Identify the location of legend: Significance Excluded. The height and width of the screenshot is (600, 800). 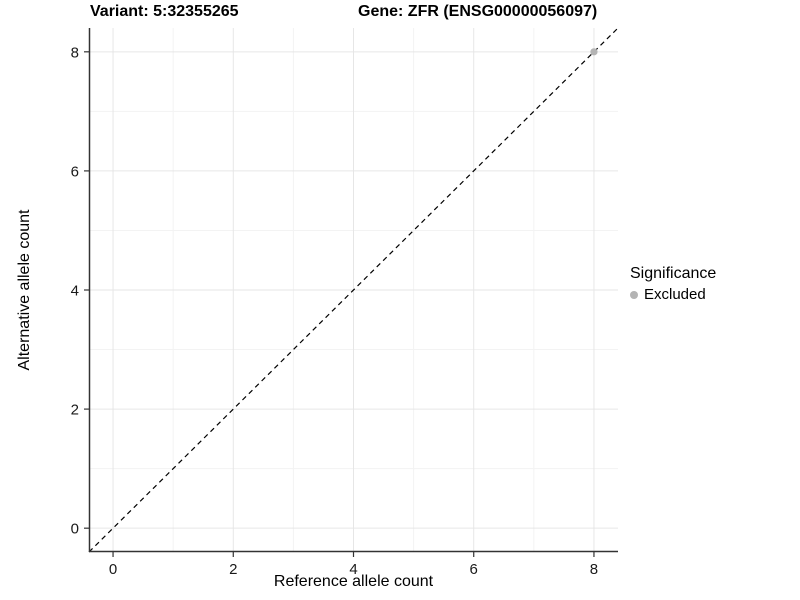
(673, 284).